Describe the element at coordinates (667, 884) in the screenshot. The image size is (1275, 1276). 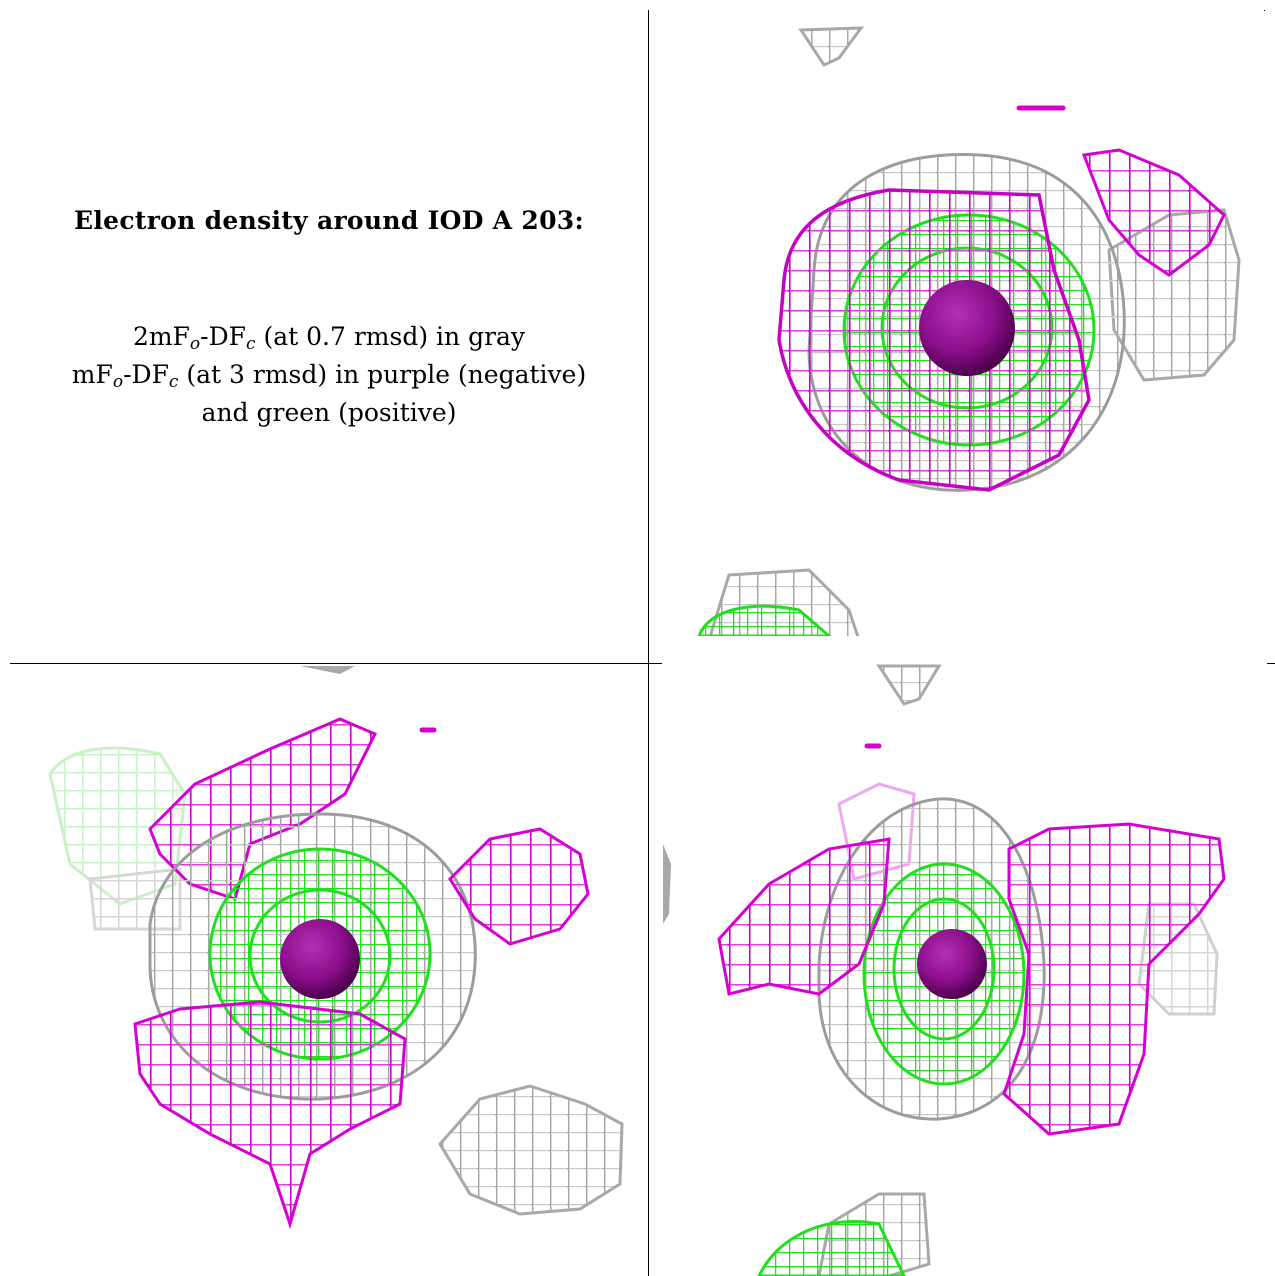
I see `gray-mesh-fragment-left` at that location.